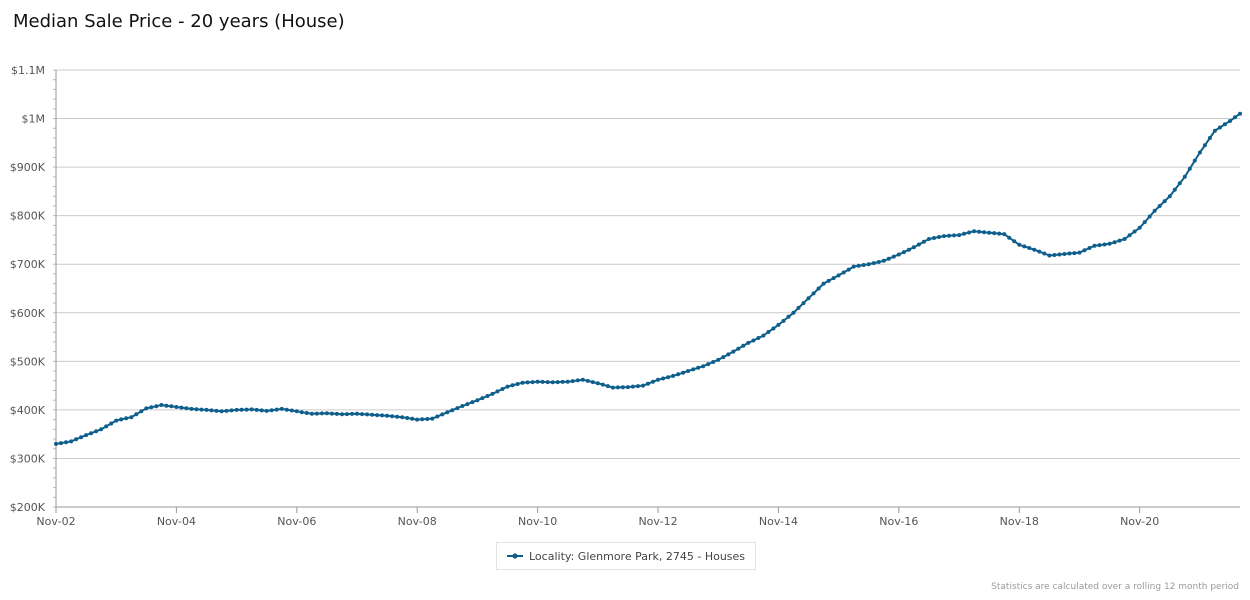 Image resolution: width=1250 pixels, height=600 pixels. Describe the element at coordinates (626, 556) in the screenshot. I see `chart-legend: Locality: Glenmore Park, 2745 - Houses` at that location.